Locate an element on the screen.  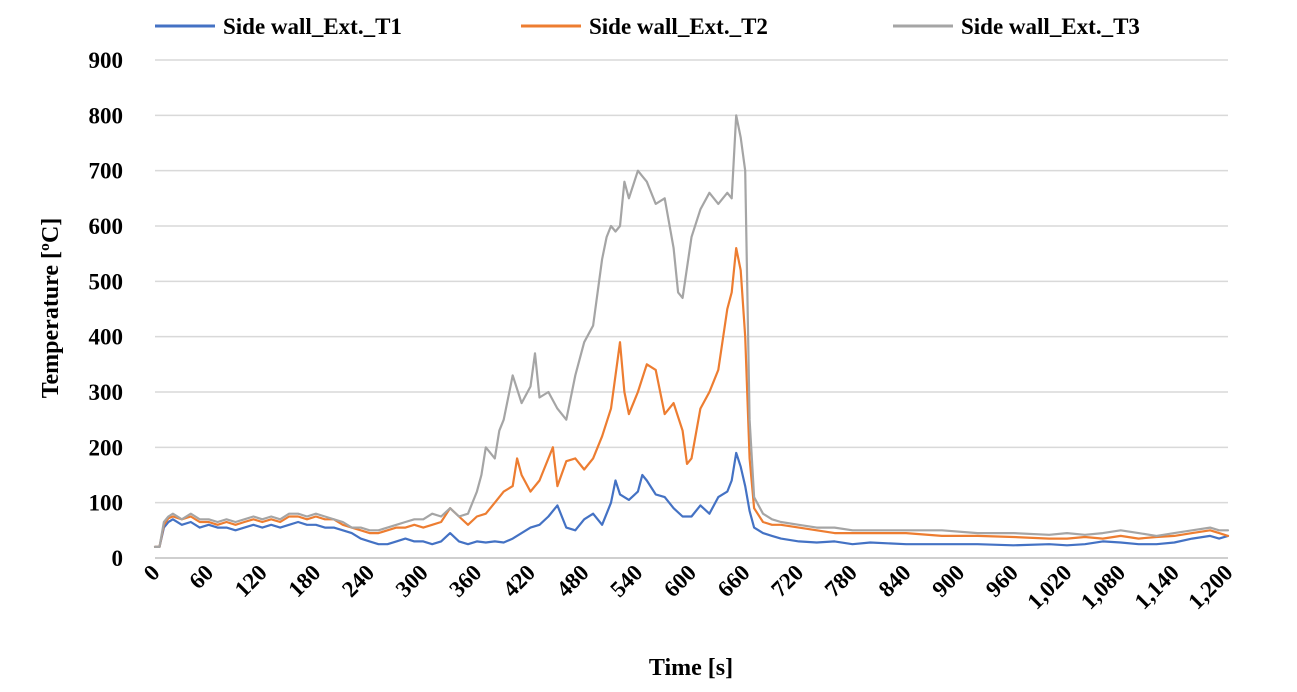
y-axis-label: Temperature [ºC] is located at coordinates (51, 308).